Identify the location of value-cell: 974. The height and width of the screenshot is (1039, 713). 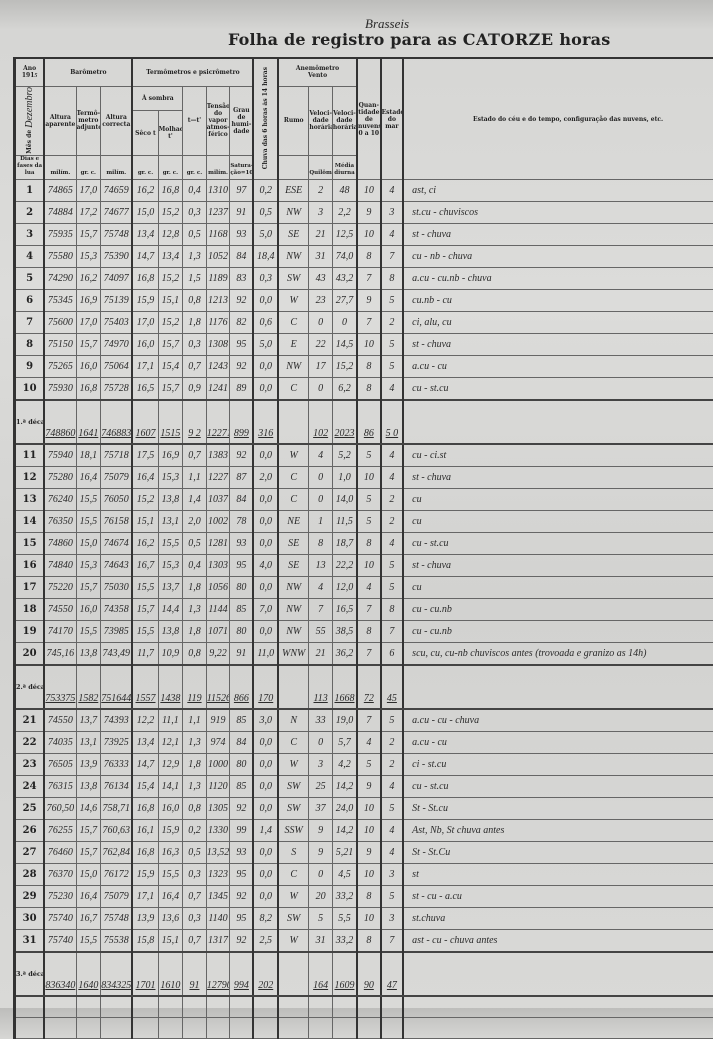
(218, 743).